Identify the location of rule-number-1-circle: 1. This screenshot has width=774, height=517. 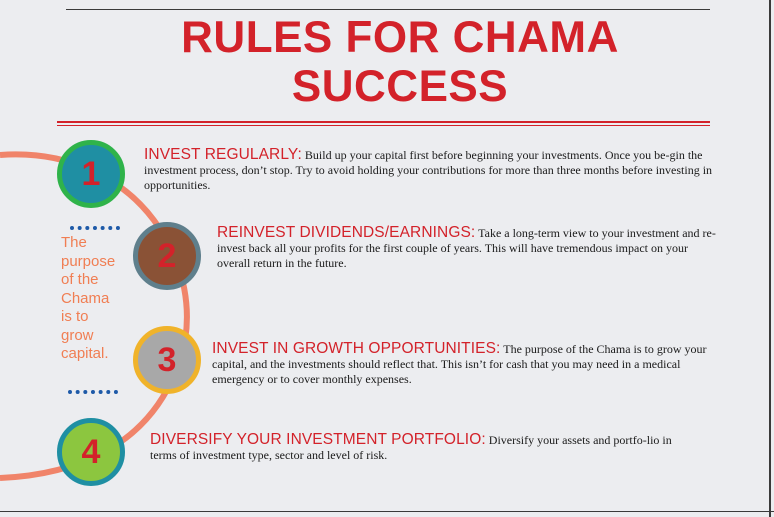
(91, 174).